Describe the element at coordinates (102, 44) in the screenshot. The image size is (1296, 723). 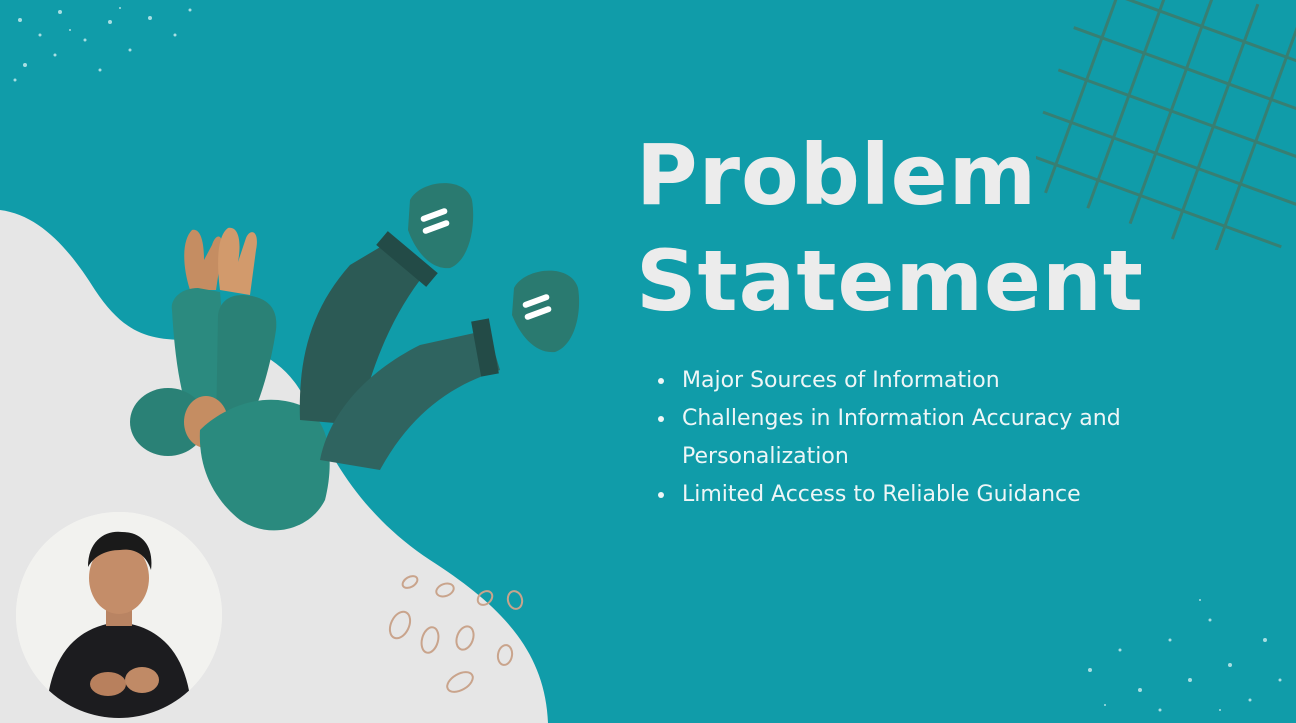
I see `speckle-decoration-top` at that location.